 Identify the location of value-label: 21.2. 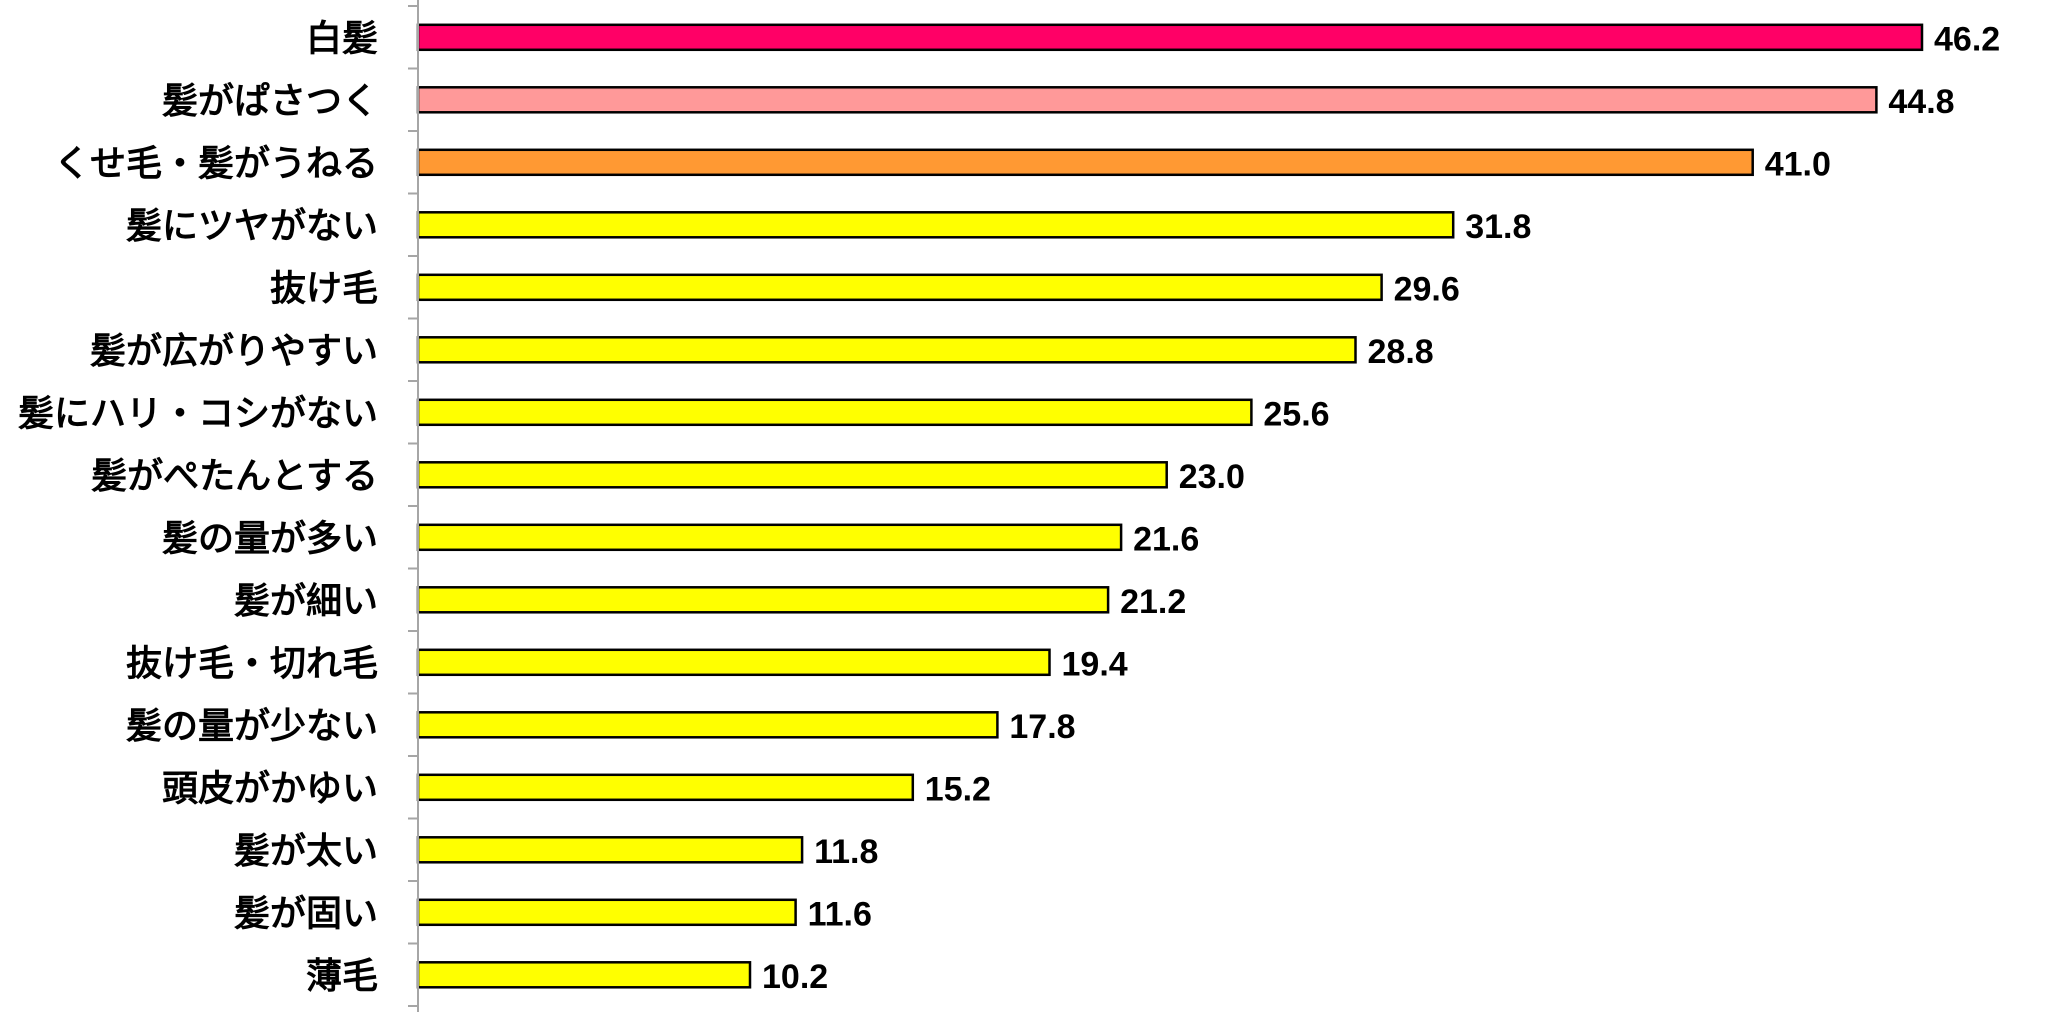
(1153, 602).